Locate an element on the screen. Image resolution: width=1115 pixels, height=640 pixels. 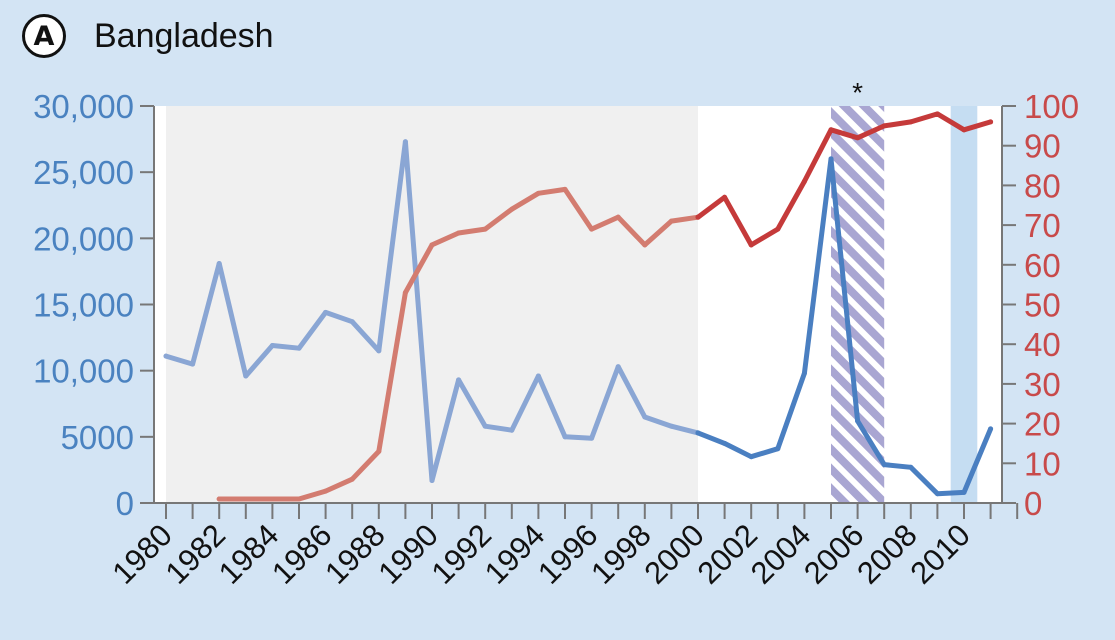
x-tick-label: 1996 is located at coordinates (568, 554).